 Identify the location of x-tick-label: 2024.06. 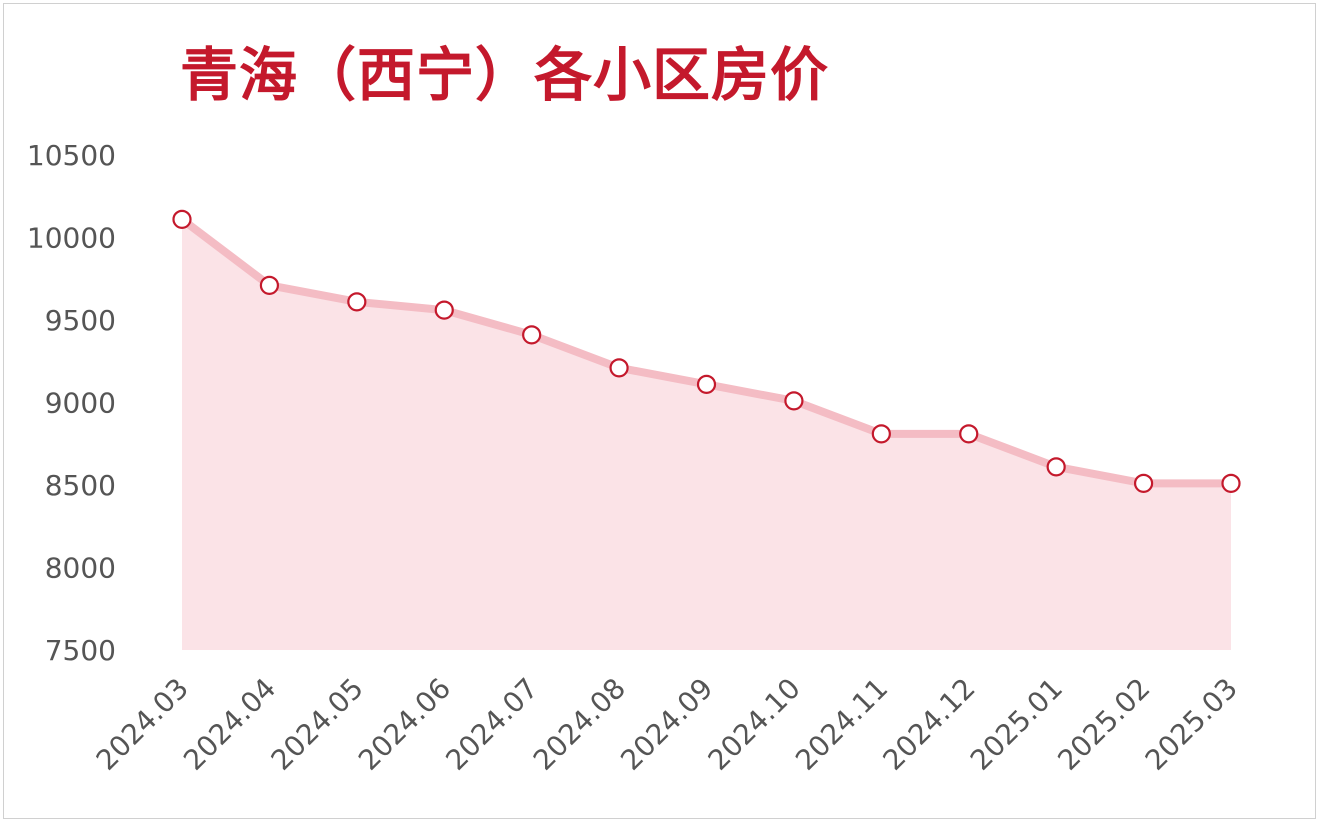
(404, 724).